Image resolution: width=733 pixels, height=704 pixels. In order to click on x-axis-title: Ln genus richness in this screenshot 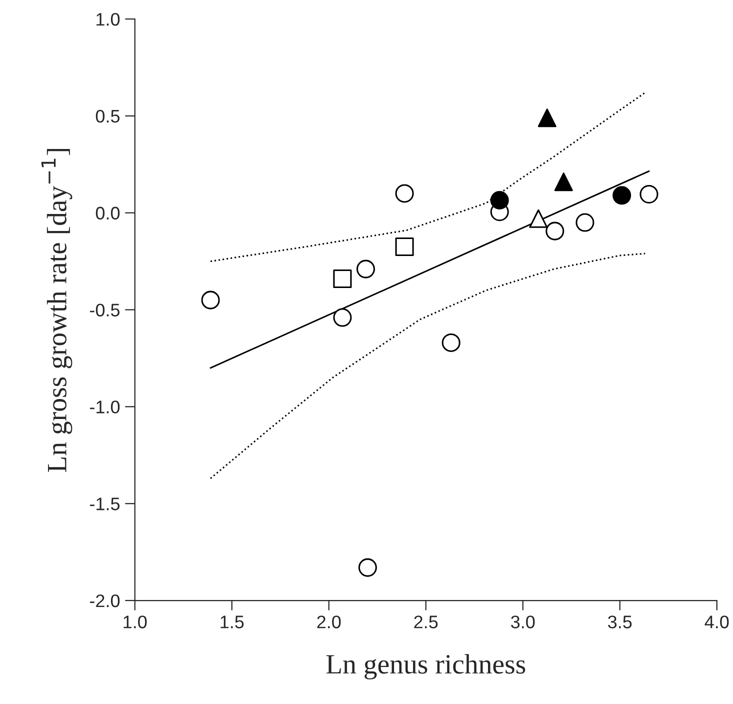, I will do `click(426, 667)`.